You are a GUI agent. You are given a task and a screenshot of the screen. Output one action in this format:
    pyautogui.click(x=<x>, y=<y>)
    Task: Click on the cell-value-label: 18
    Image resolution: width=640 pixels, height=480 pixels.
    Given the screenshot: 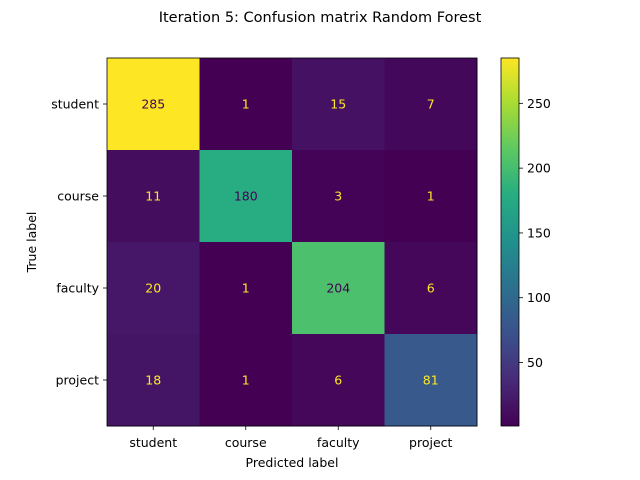 What is the action you would take?
    pyautogui.click(x=153, y=380)
    